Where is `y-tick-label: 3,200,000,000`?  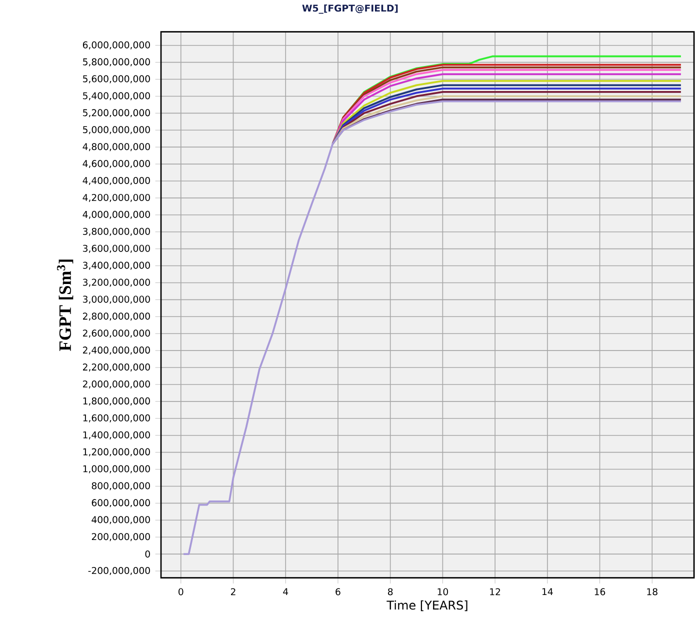 y-tick-label: 3,200,000,000 is located at coordinates (116, 282).